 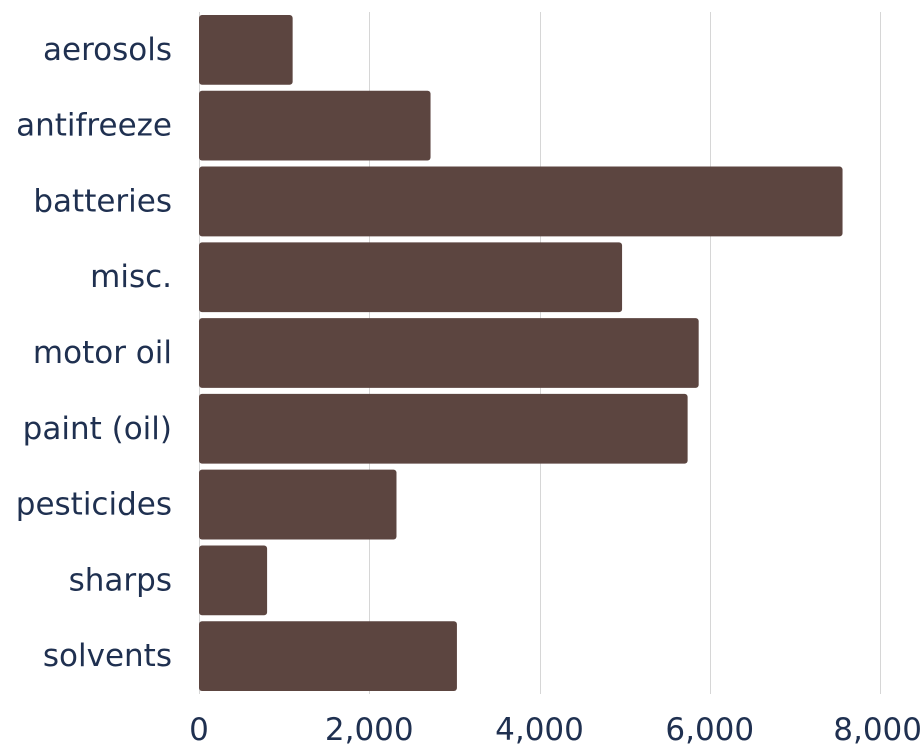 I want to click on category-label: motor oil, so click(x=102, y=353).